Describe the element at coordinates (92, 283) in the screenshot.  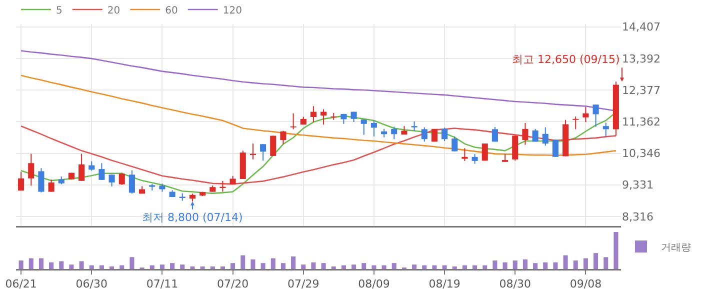
I see `x-tick-label: 06/30` at that location.